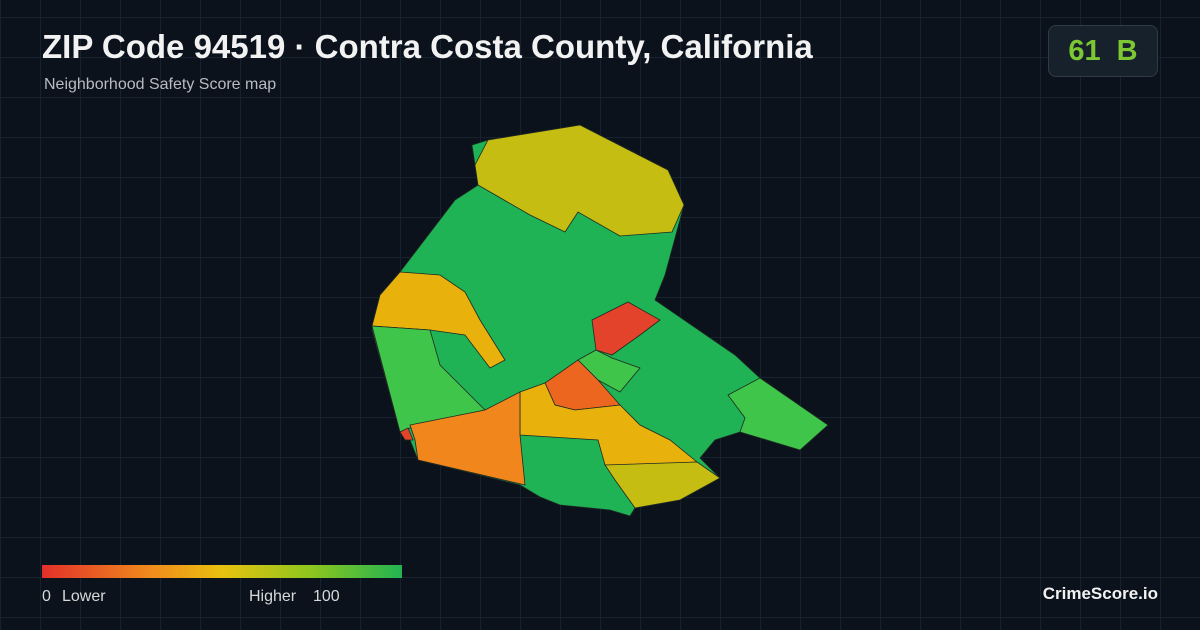 Image resolution: width=1200 pixels, height=630 pixels. I want to click on legend-max-label: Higher, so click(273, 596).